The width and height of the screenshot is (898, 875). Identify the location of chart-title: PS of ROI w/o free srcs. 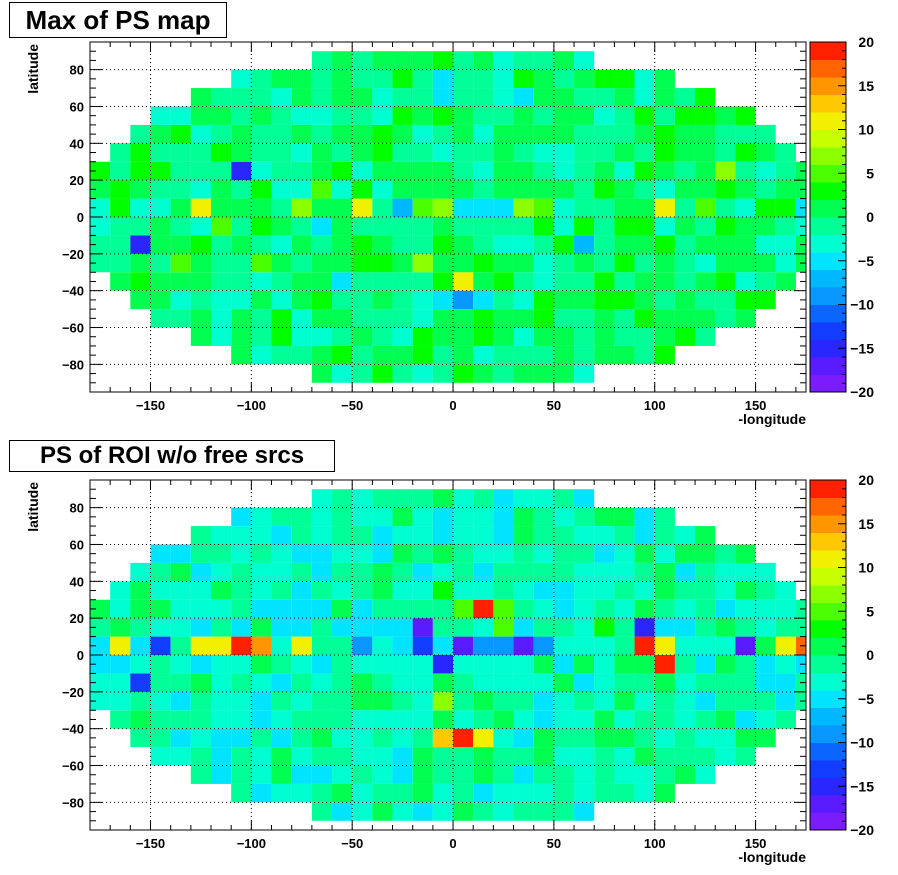
(172, 456).